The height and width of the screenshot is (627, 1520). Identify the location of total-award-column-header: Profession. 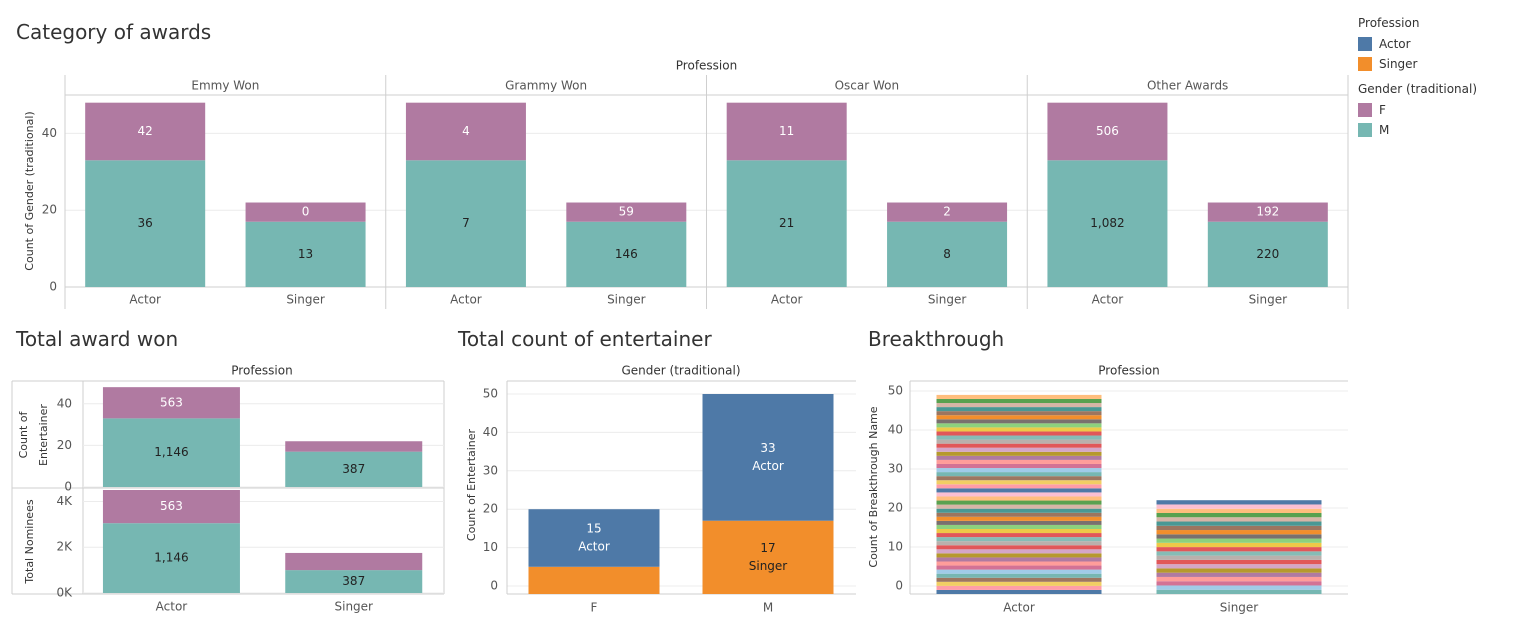
(261, 371).